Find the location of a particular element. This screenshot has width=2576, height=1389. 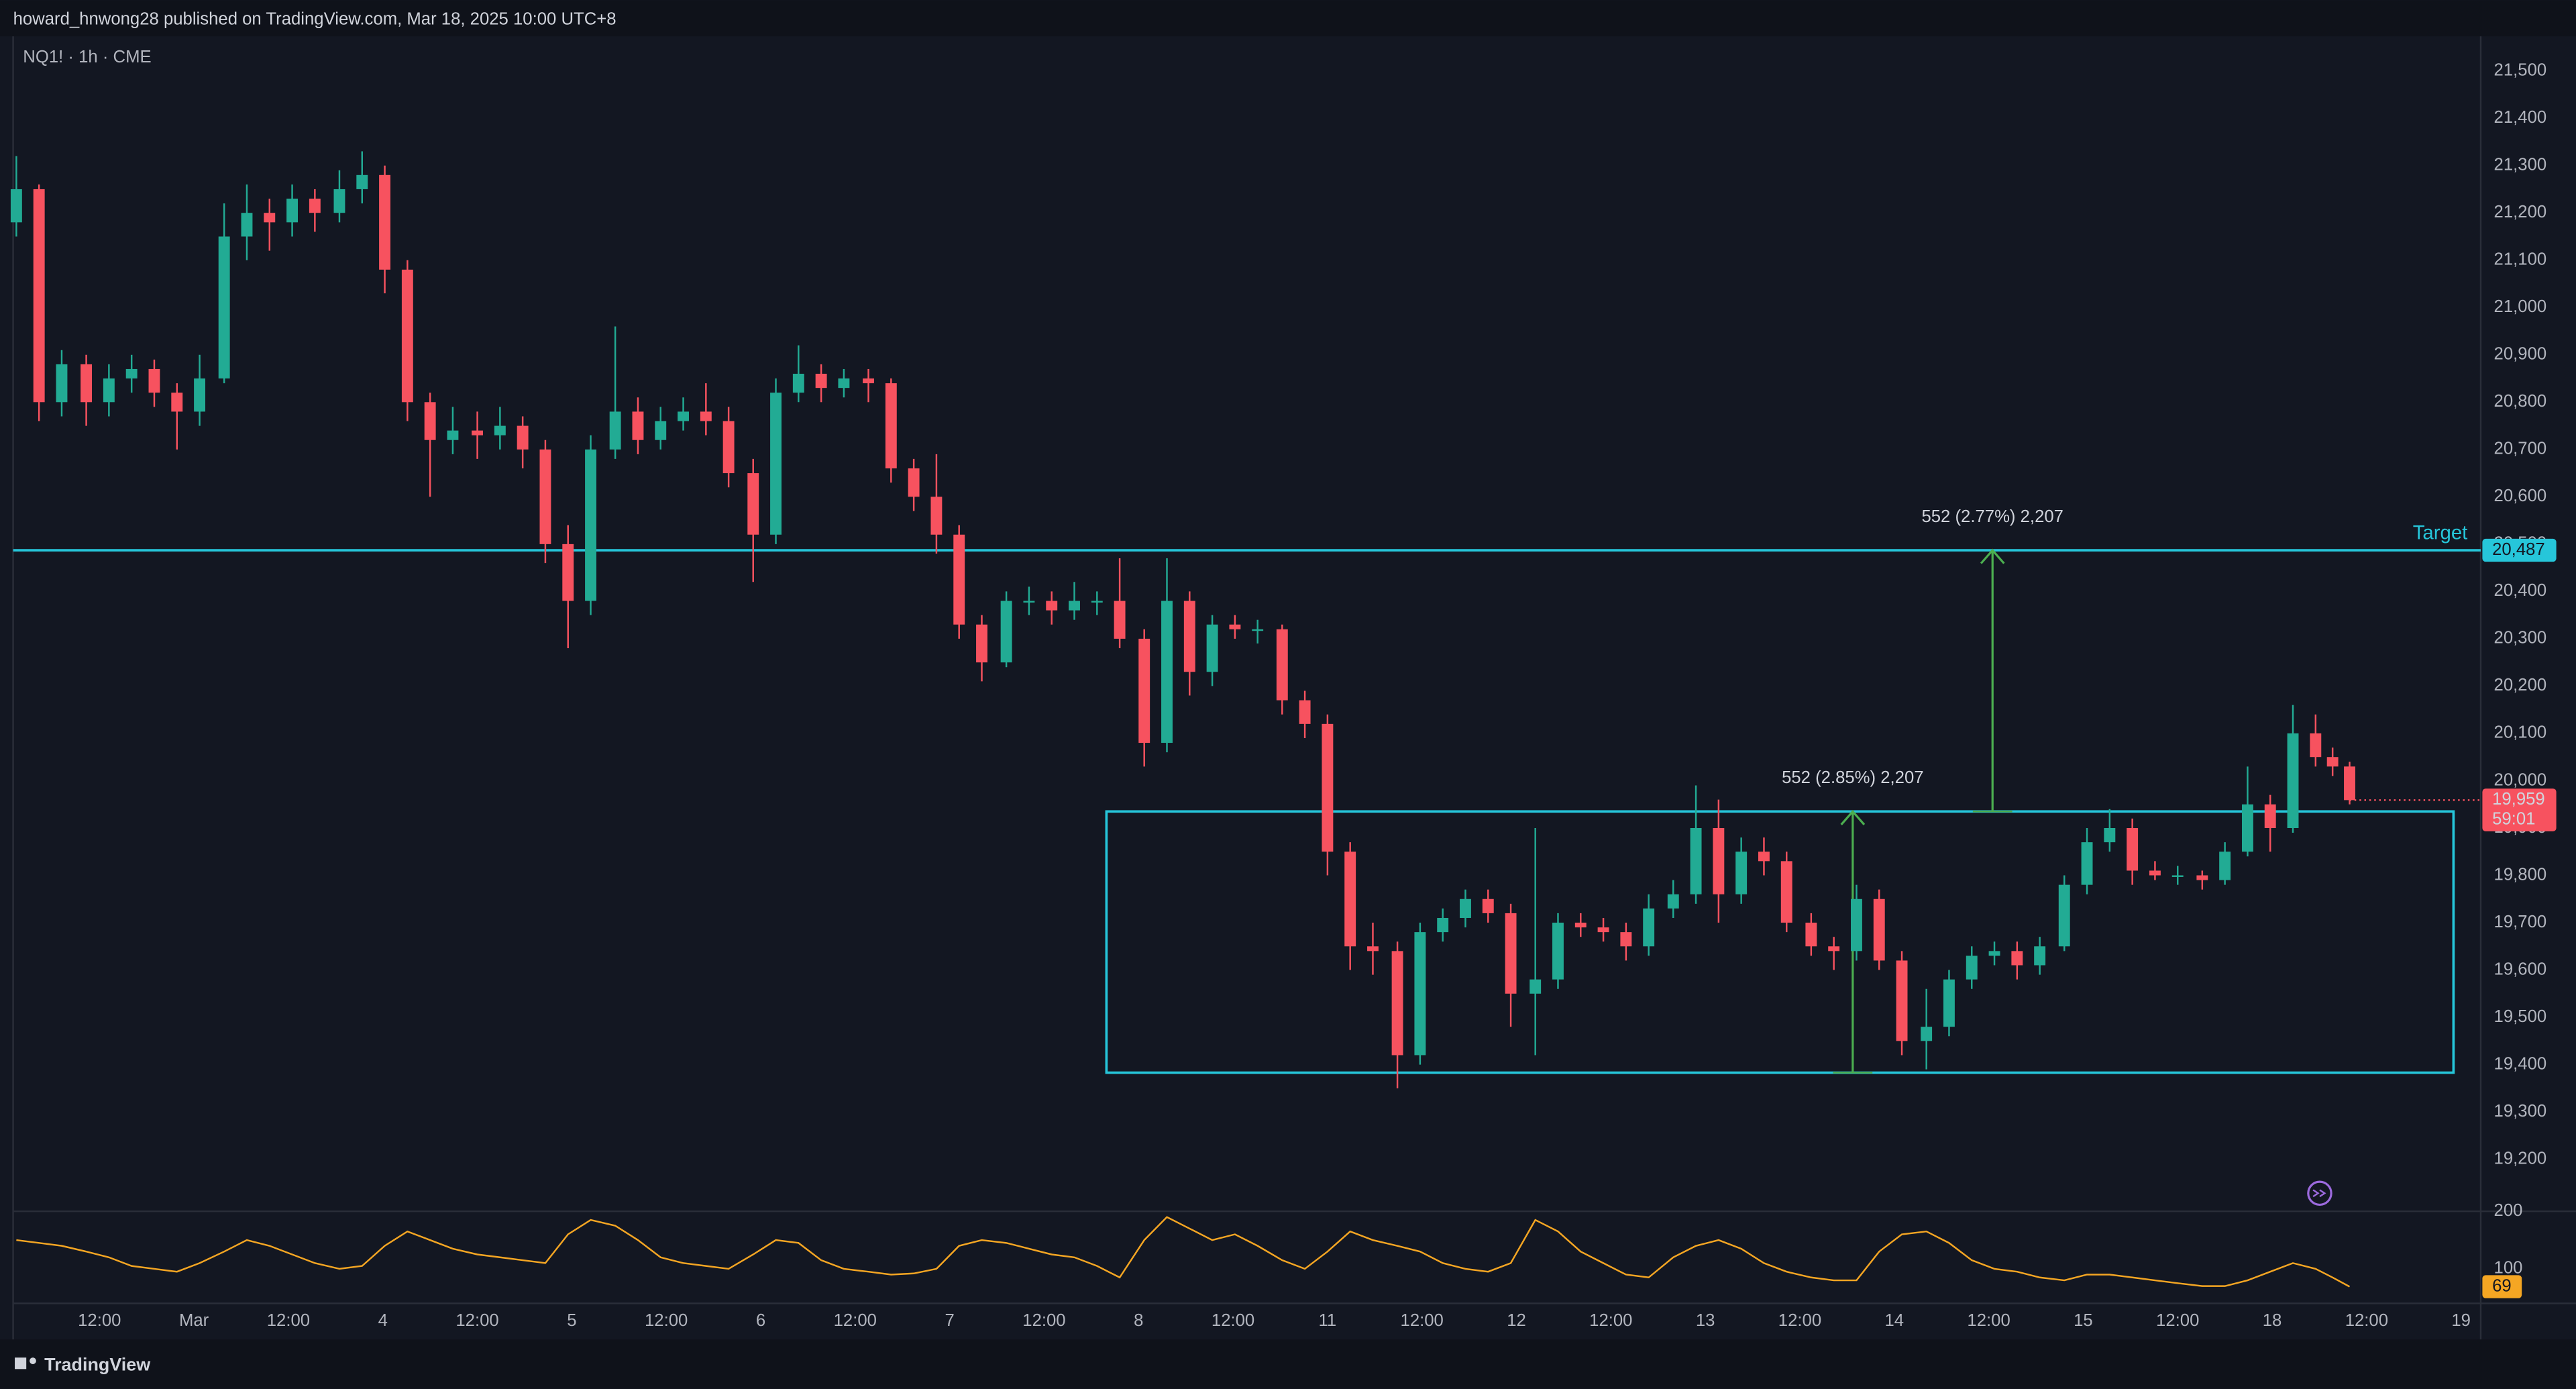

y-tick-label: 19,700 is located at coordinates (2520, 922).